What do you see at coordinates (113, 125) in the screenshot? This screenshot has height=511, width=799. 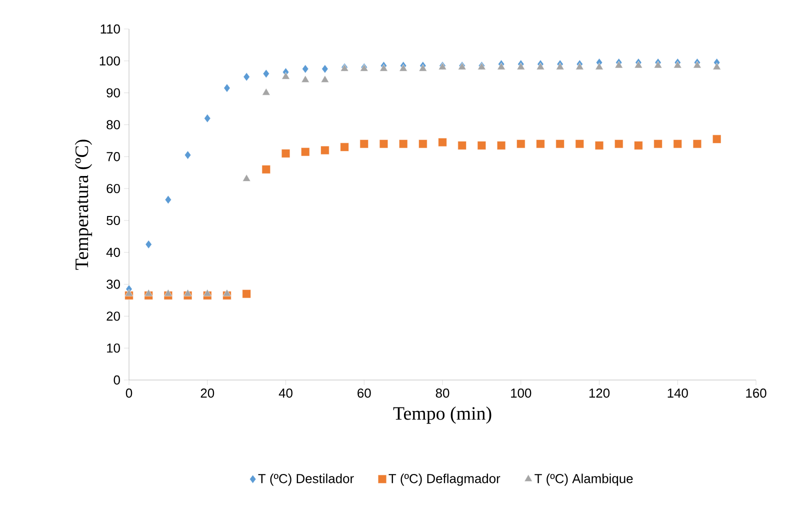 I see `y-tick-label: 80` at bounding box center [113, 125].